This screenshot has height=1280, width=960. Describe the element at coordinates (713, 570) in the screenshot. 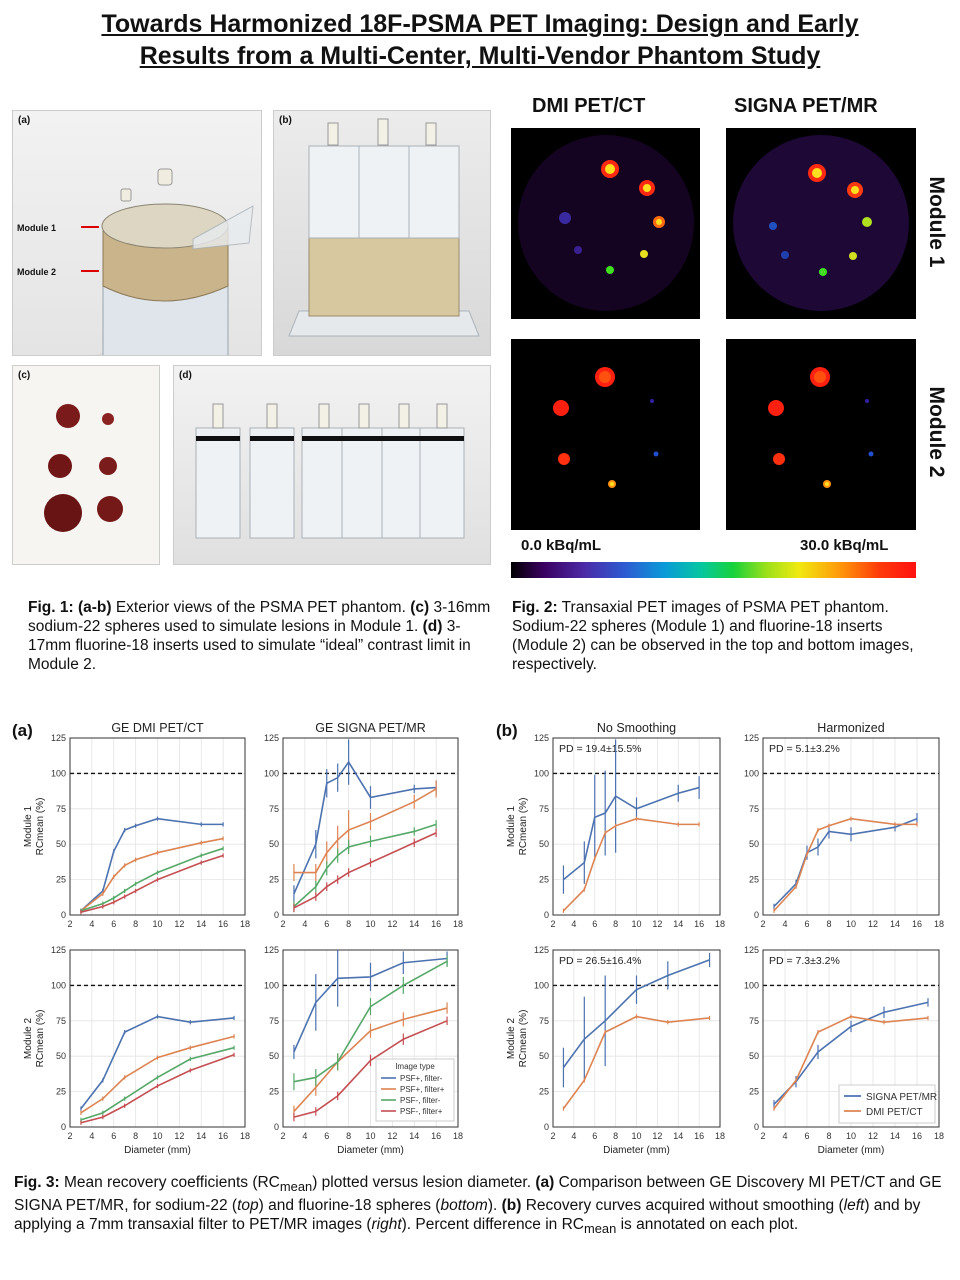

I see `colorbar` at that location.